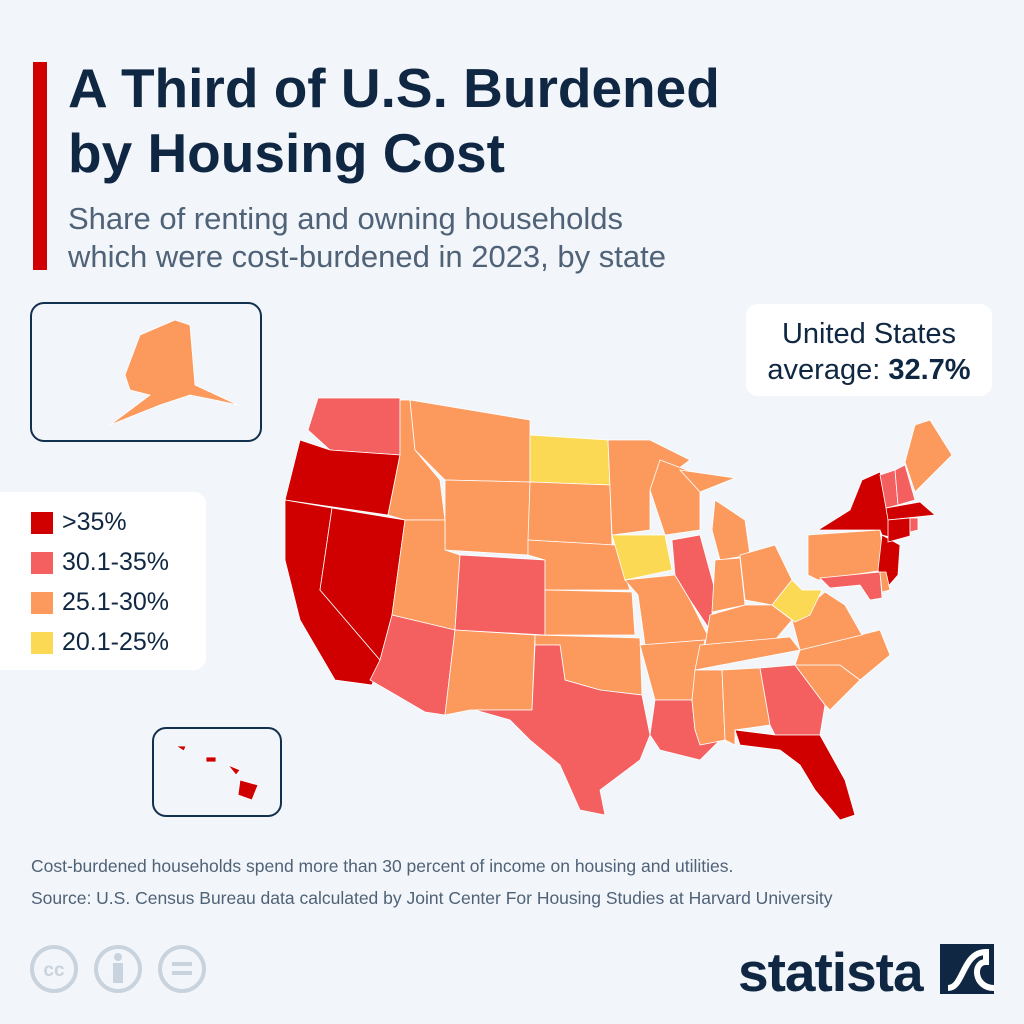 The image size is (1024, 1024). What do you see at coordinates (487, 517) in the screenshot?
I see `state-wy` at bounding box center [487, 517].